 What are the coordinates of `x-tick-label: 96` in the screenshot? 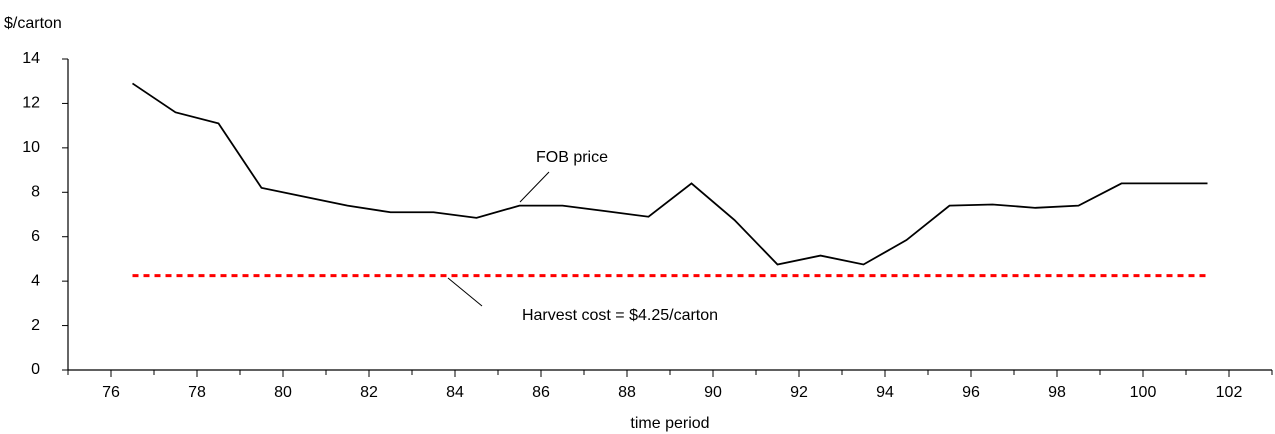 It's located at (971, 392).